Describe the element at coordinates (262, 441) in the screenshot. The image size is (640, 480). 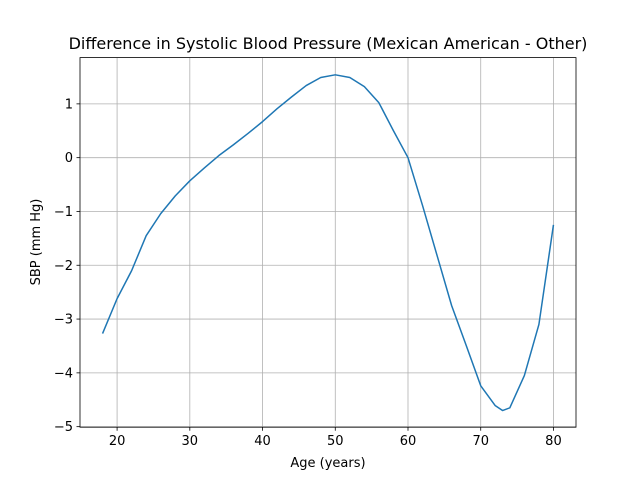
I see `x-tick-label: 40` at that location.